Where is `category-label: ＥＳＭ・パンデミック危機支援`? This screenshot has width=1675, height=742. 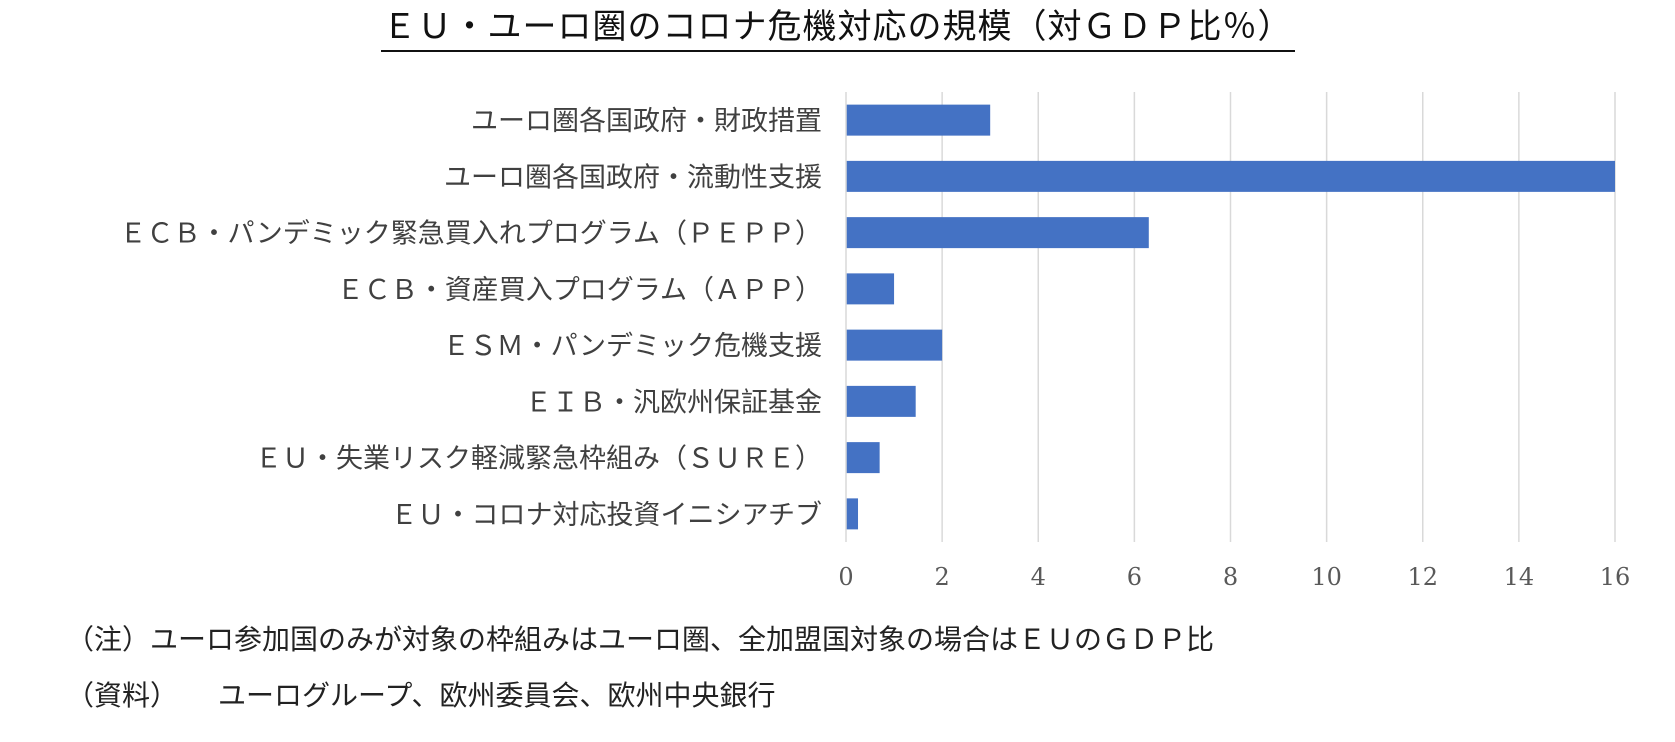
category-label: ＥＳＭ・パンデミック危機支援 is located at coordinates (632, 346).